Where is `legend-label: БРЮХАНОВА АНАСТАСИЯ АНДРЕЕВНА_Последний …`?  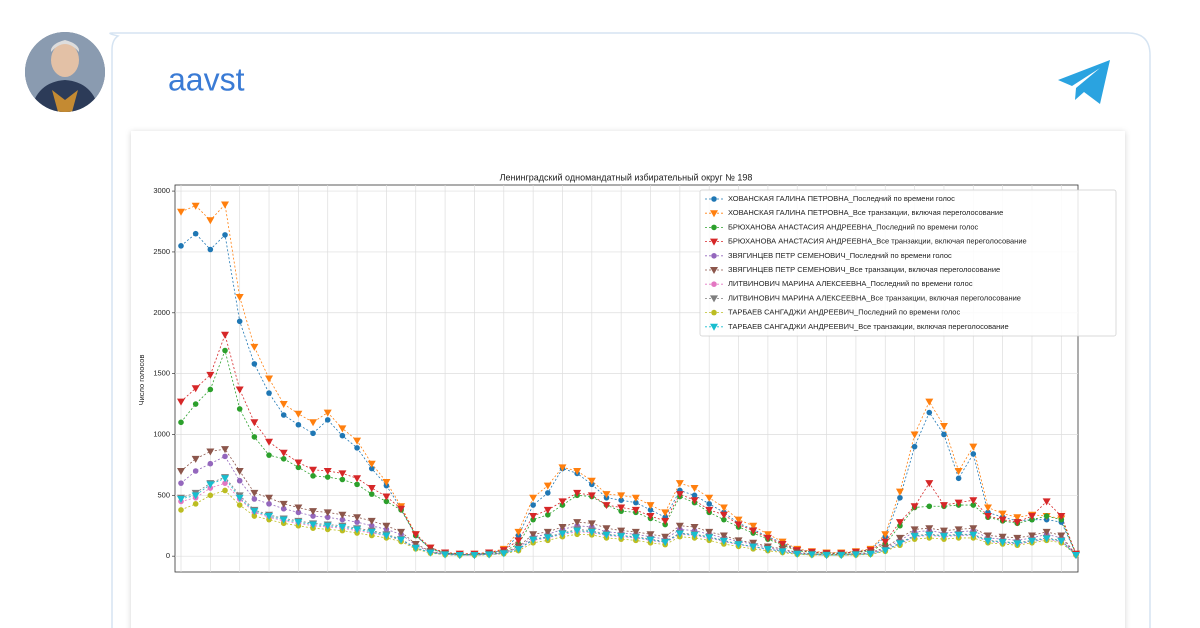 legend-label: БРЮХАНОВА АНАСТАСИЯ АНДРЕЕВНА_Последний … is located at coordinates (853, 226).